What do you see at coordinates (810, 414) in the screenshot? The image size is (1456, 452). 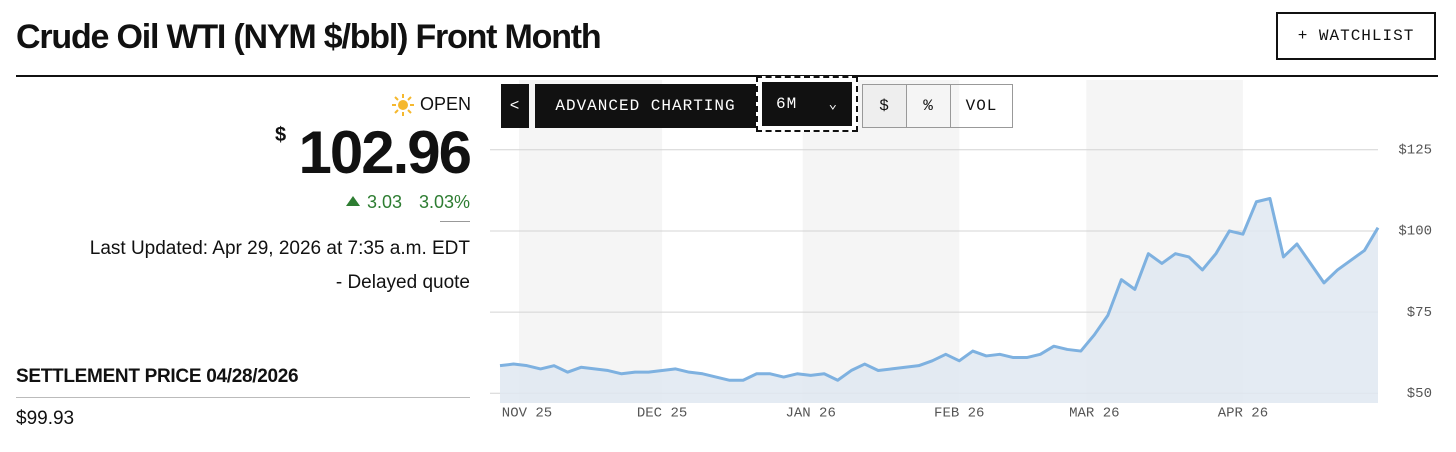 I see `x-tick-label: JAN 26` at bounding box center [810, 414].